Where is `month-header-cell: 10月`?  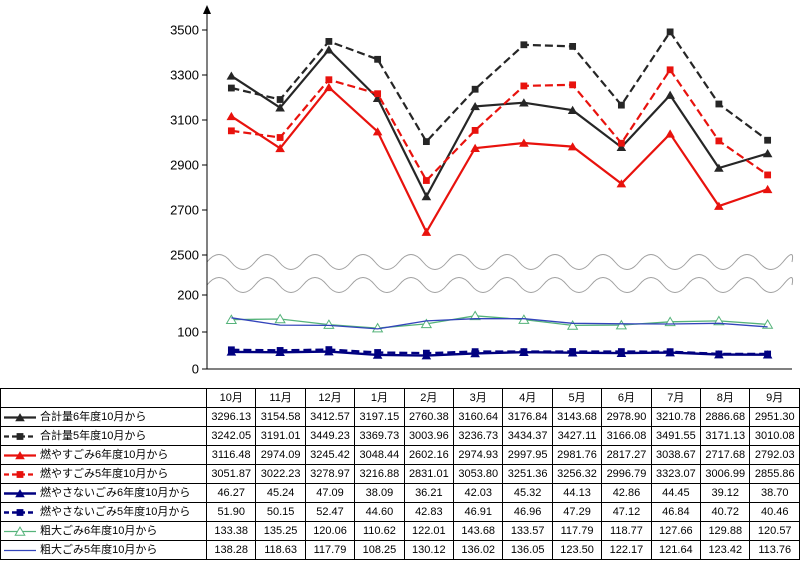 month-header-cell: 10月 is located at coordinates (231, 398).